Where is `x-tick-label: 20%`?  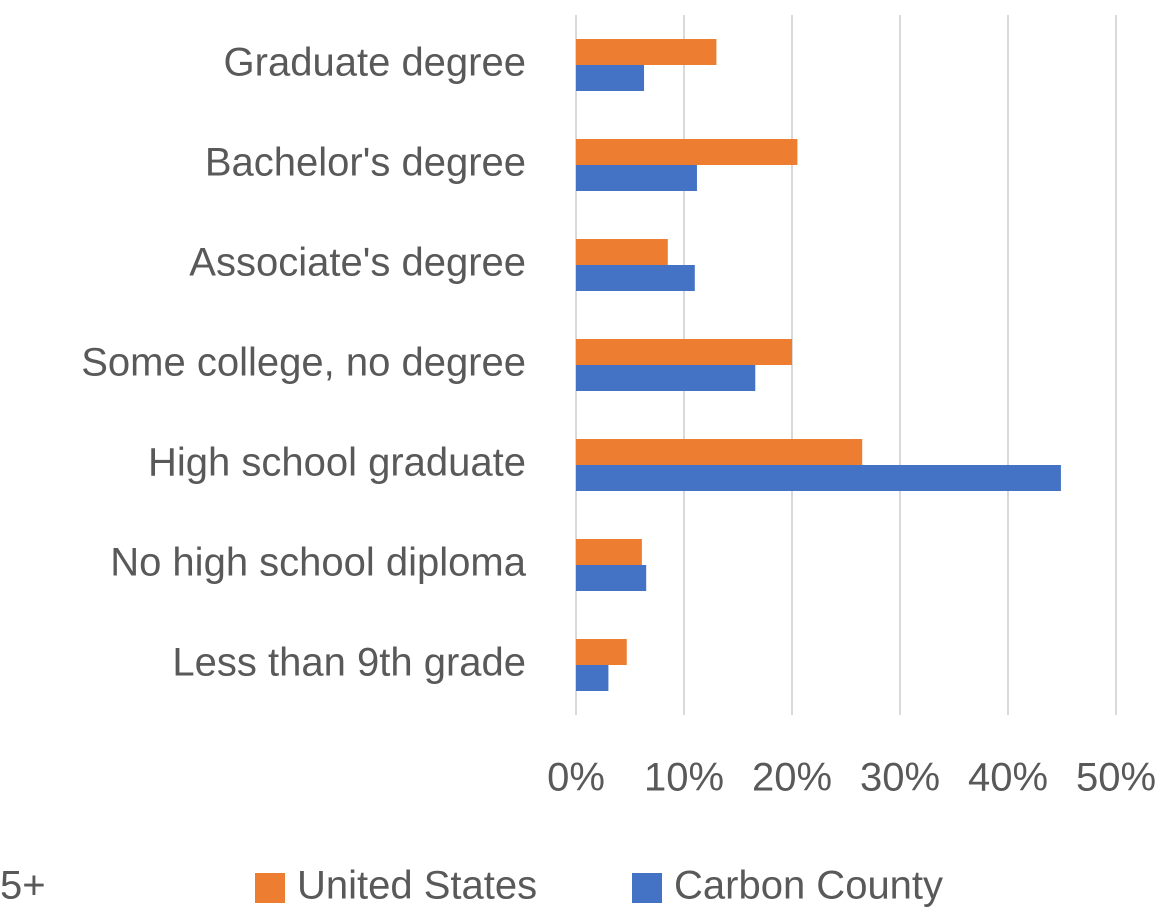
x-tick-label: 20% is located at coordinates (792, 778).